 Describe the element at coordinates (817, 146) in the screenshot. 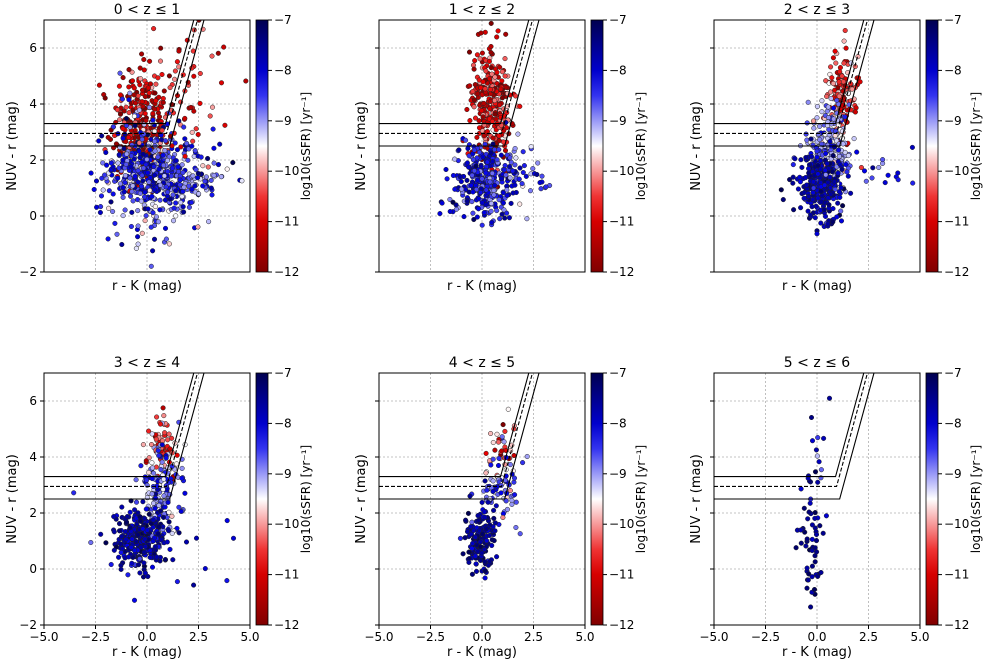

I see `plot-frame` at that location.